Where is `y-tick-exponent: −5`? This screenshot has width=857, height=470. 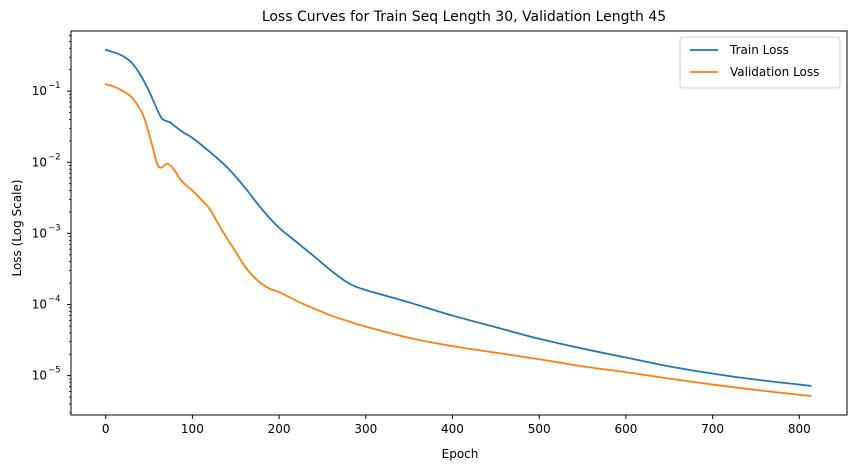 y-tick-exponent: −5 is located at coordinates (54, 371).